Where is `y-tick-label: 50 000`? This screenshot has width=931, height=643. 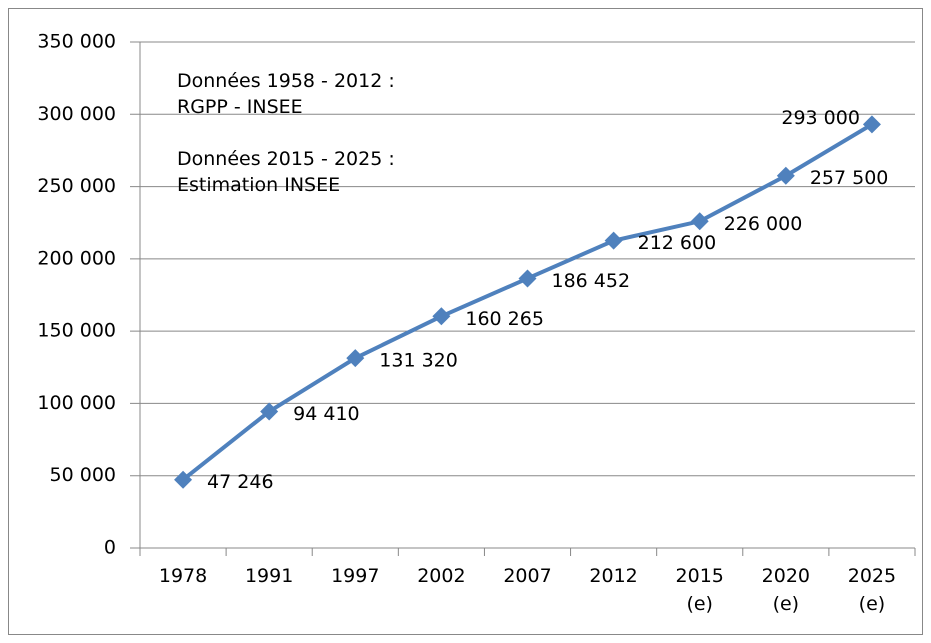 y-tick-label: 50 000 is located at coordinates (83, 475).